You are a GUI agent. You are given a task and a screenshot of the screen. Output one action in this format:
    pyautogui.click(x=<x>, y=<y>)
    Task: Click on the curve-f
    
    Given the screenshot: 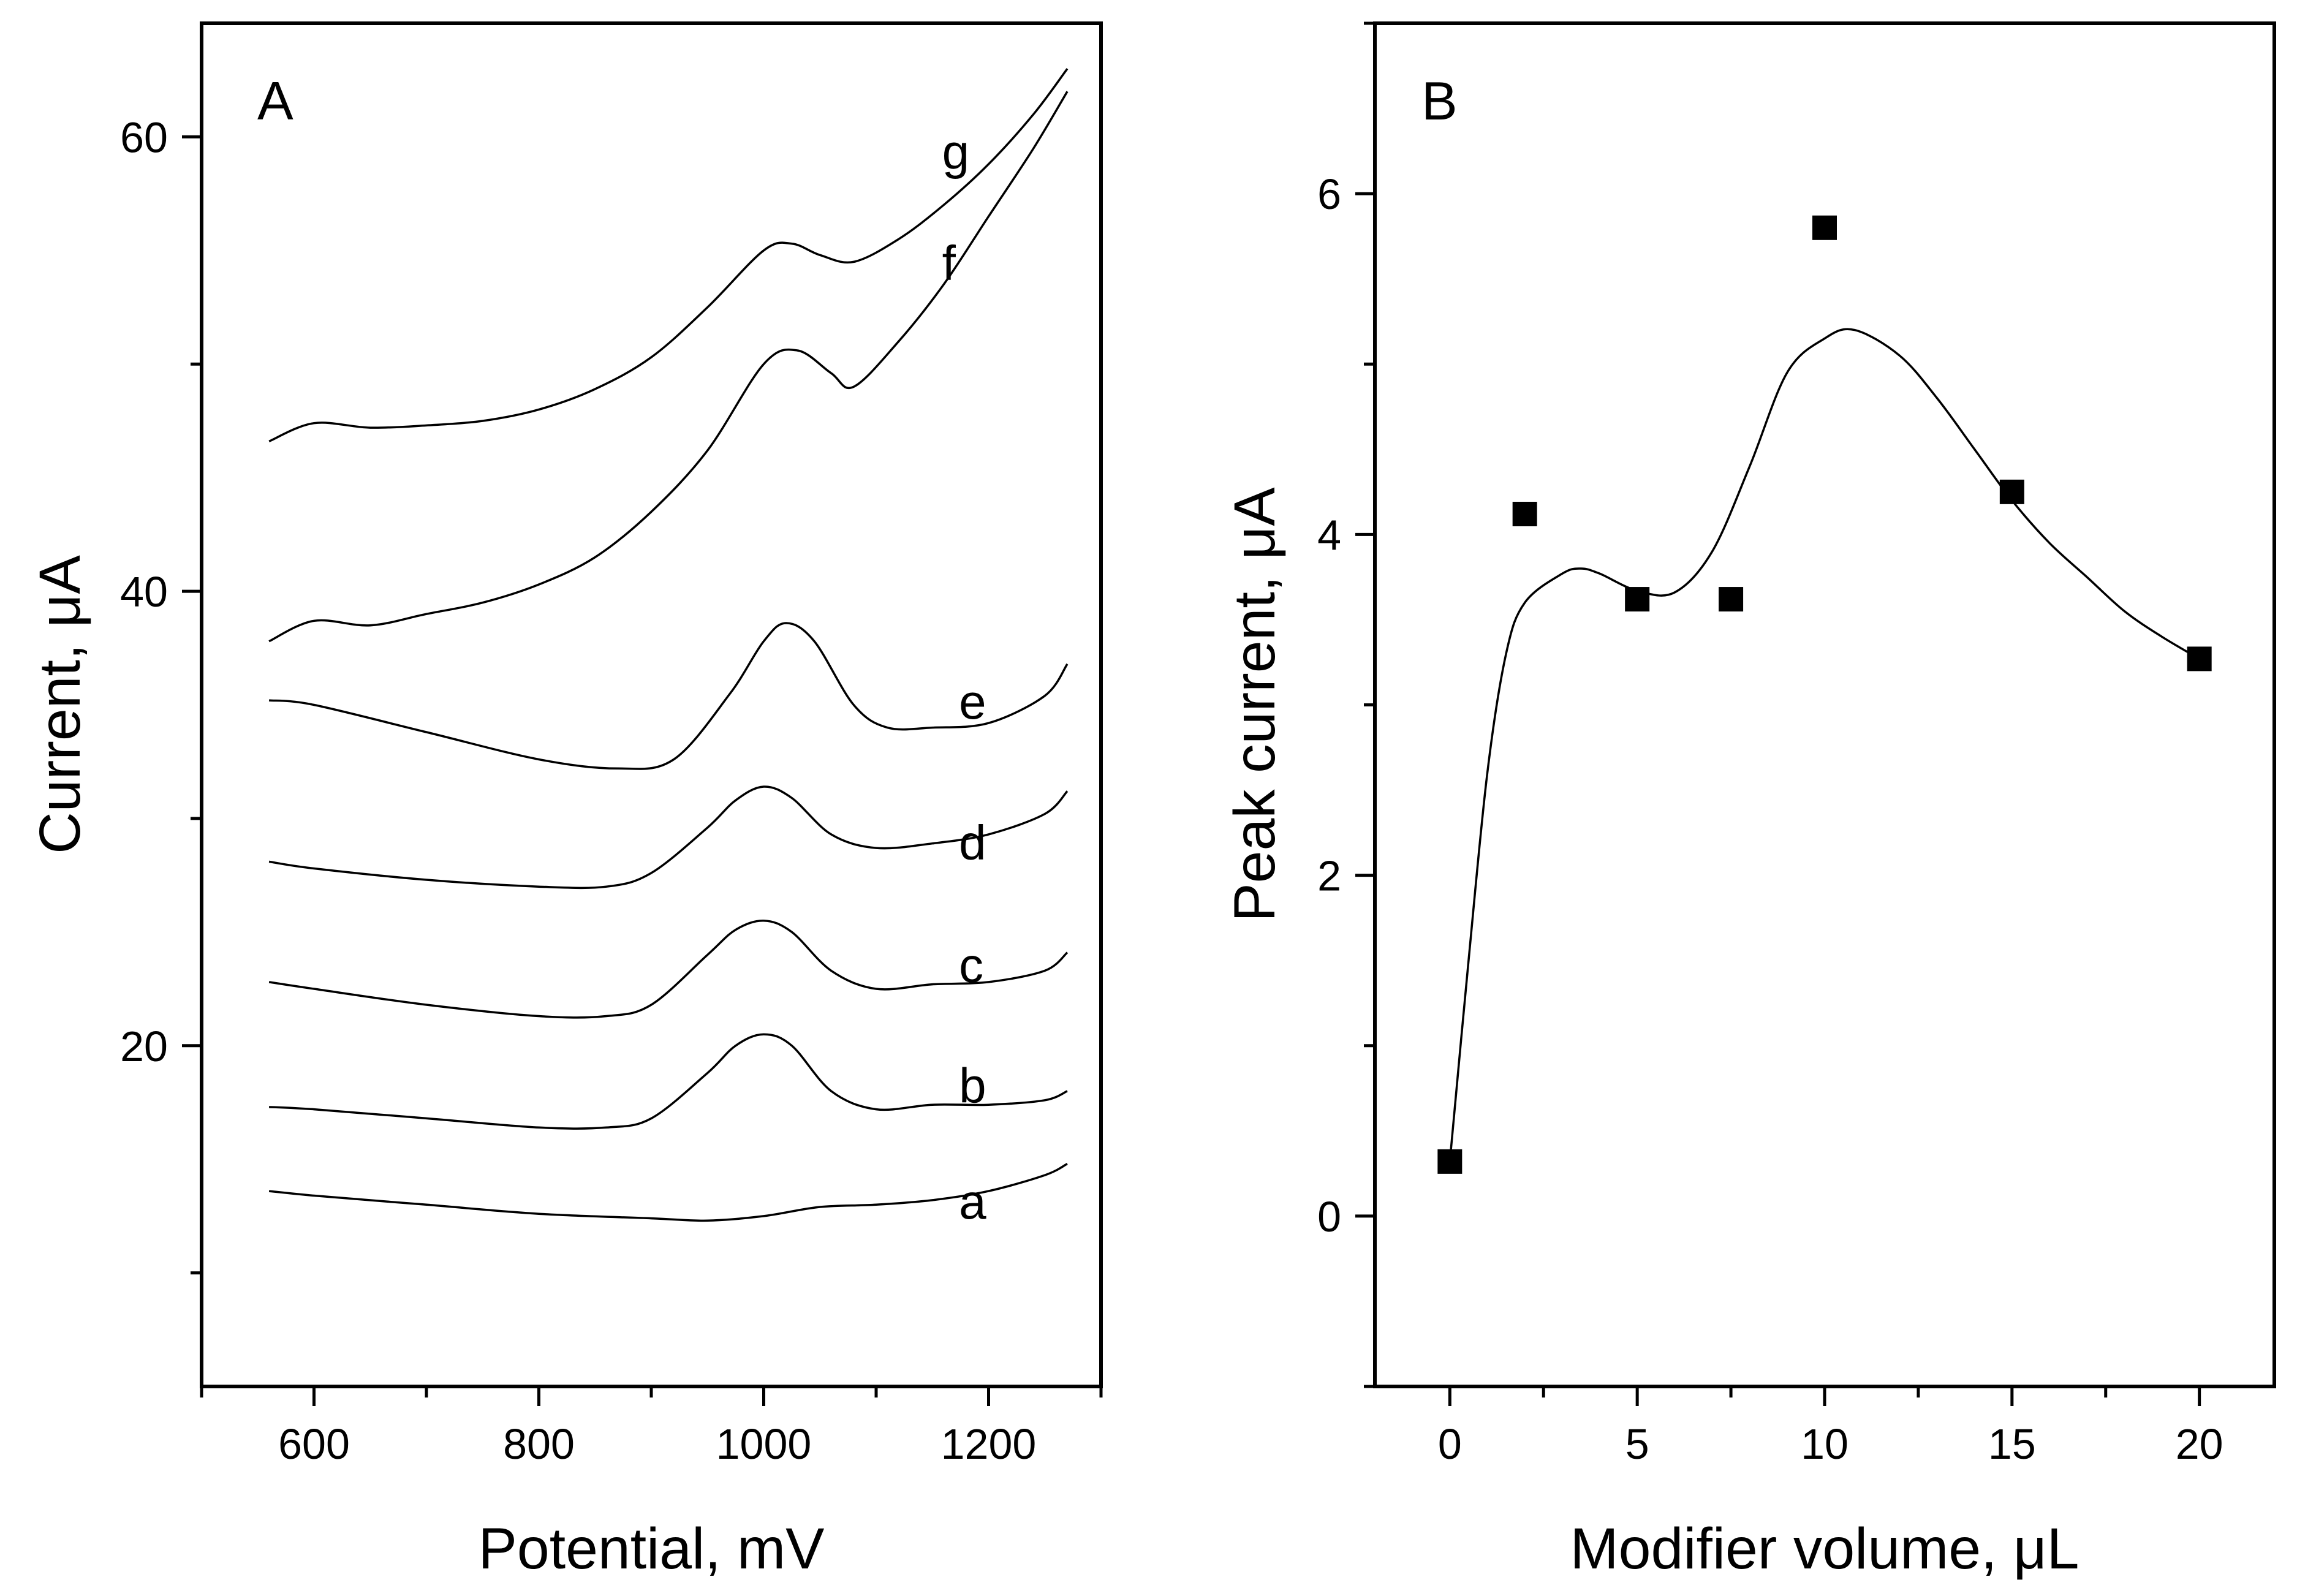 What is the action you would take?
    pyautogui.click(x=668, y=367)
    